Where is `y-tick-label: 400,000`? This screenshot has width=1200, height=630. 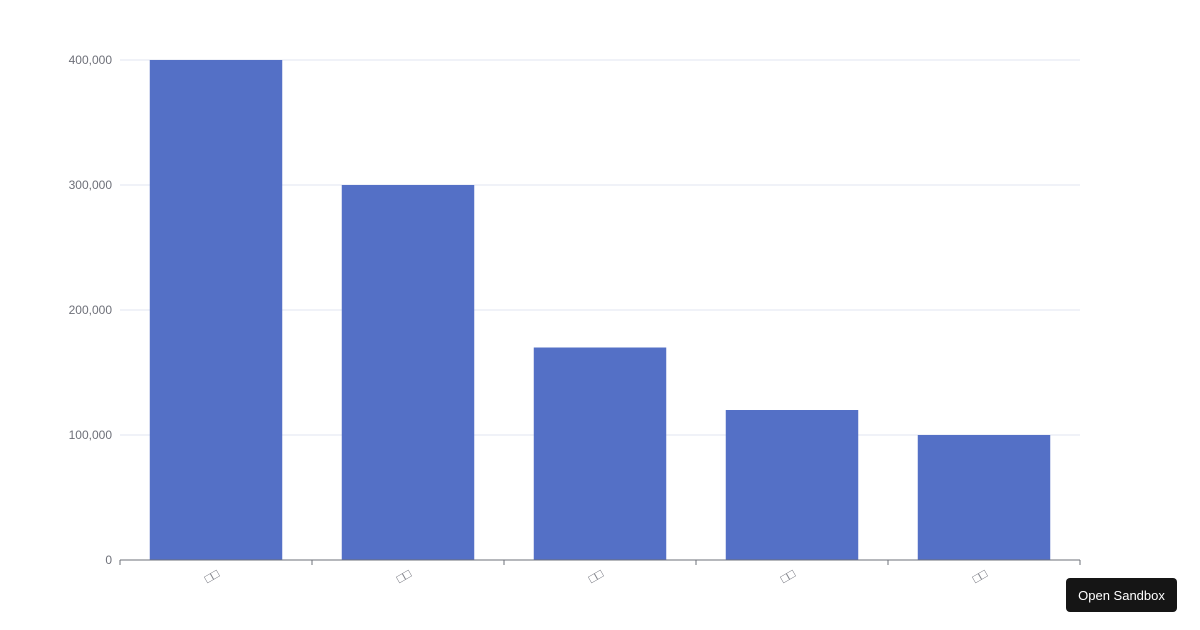
y-tick-label: 400,000 is located at coordinates (91, 60).